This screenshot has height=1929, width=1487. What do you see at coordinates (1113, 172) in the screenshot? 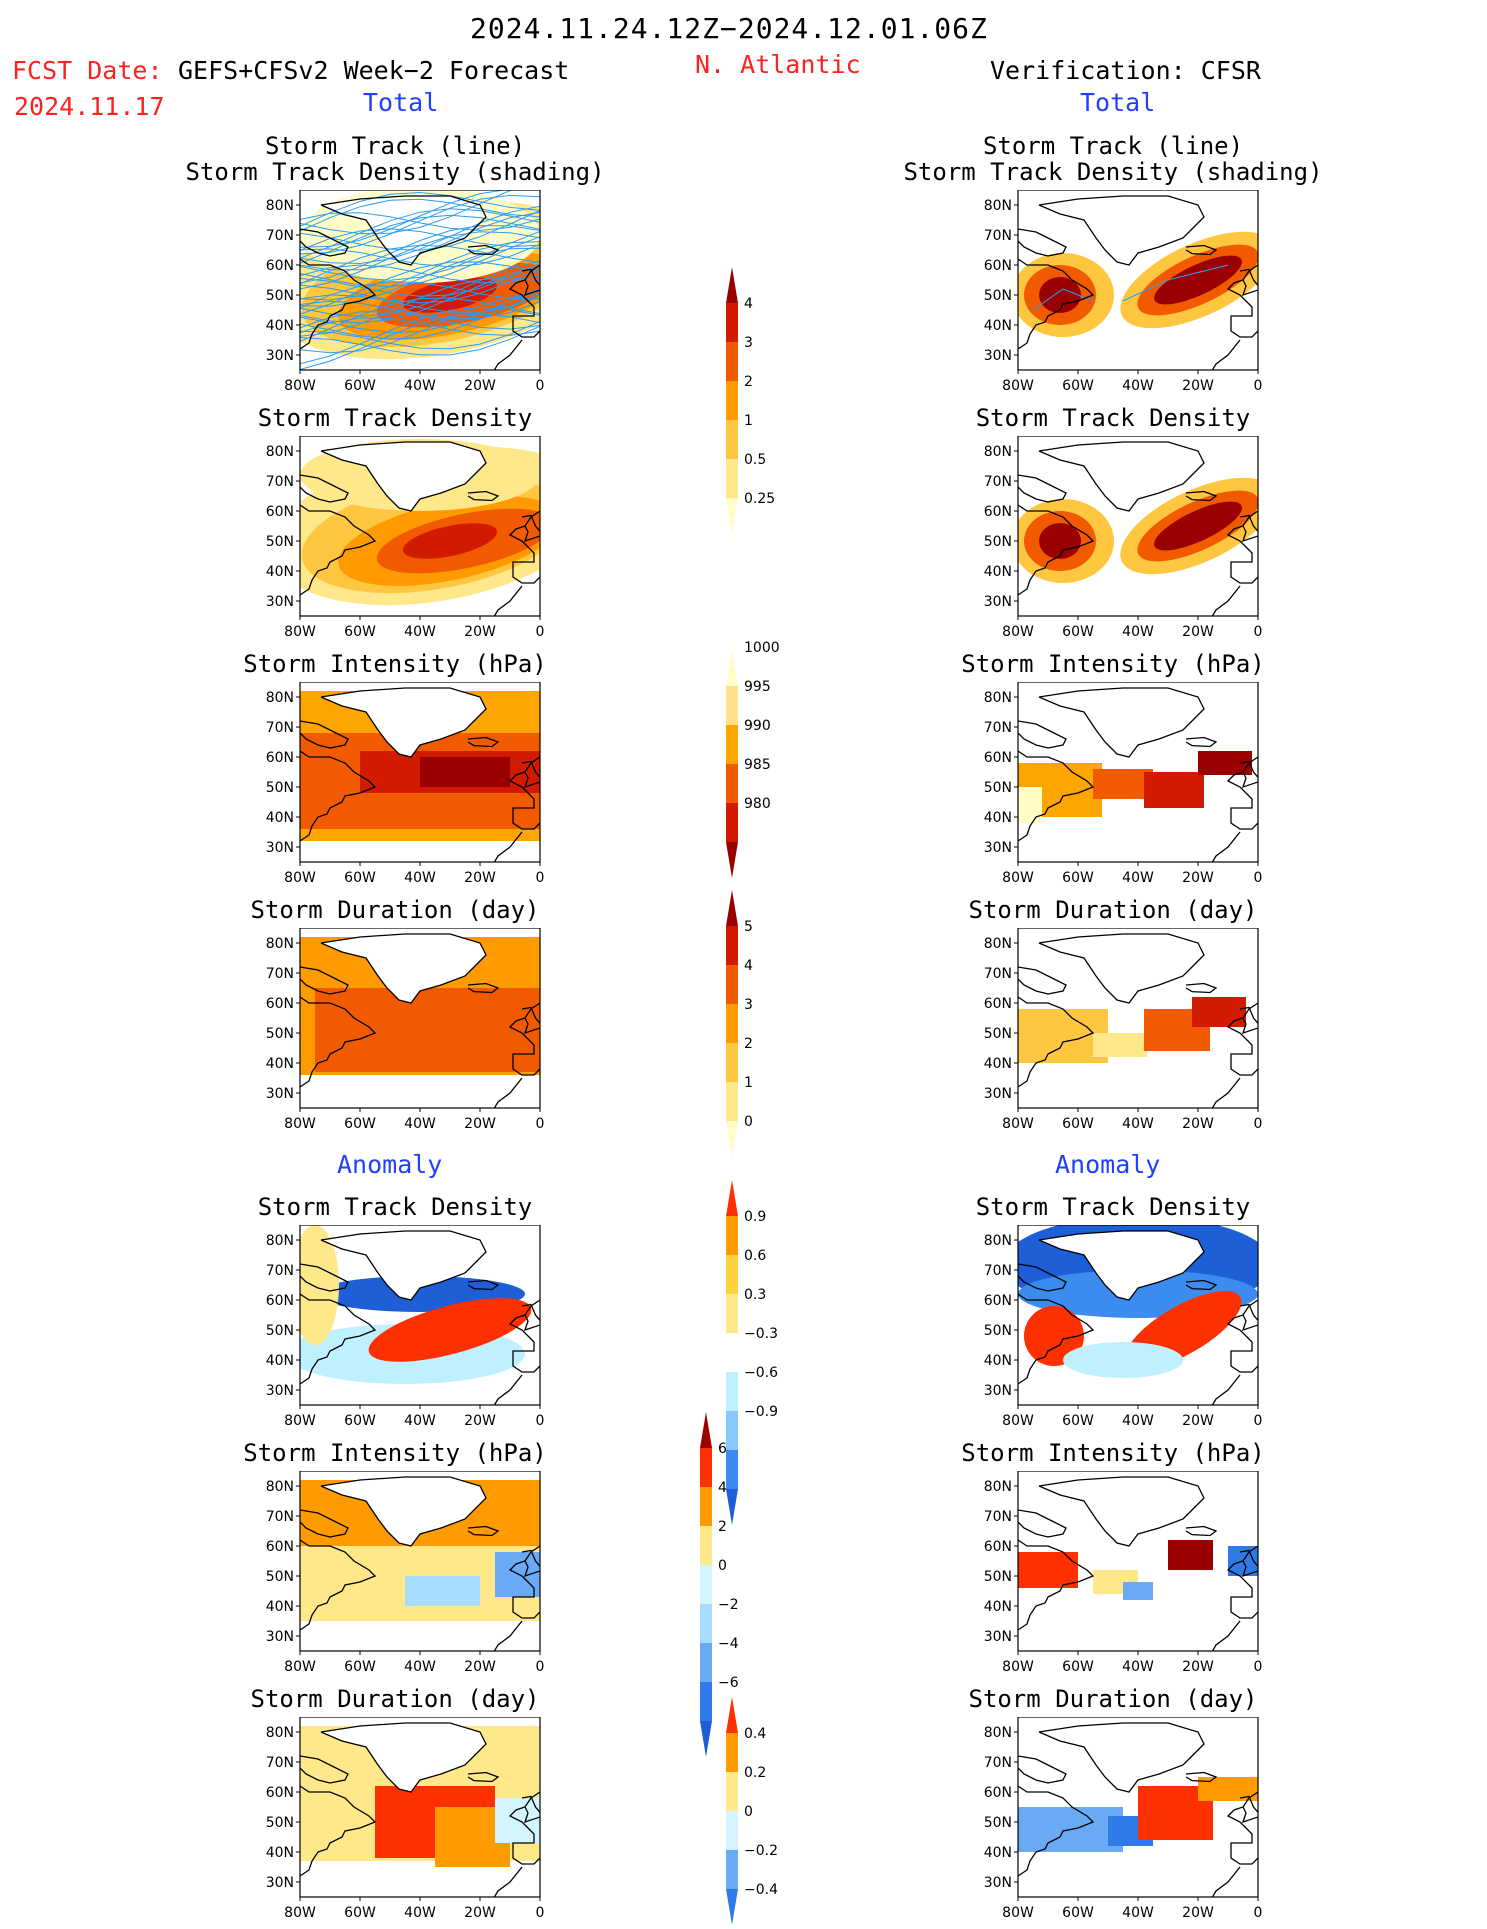
I see `panel-title-track-shading-verif: Storm Track Density (shading)` at bounding box center [1113, 172].